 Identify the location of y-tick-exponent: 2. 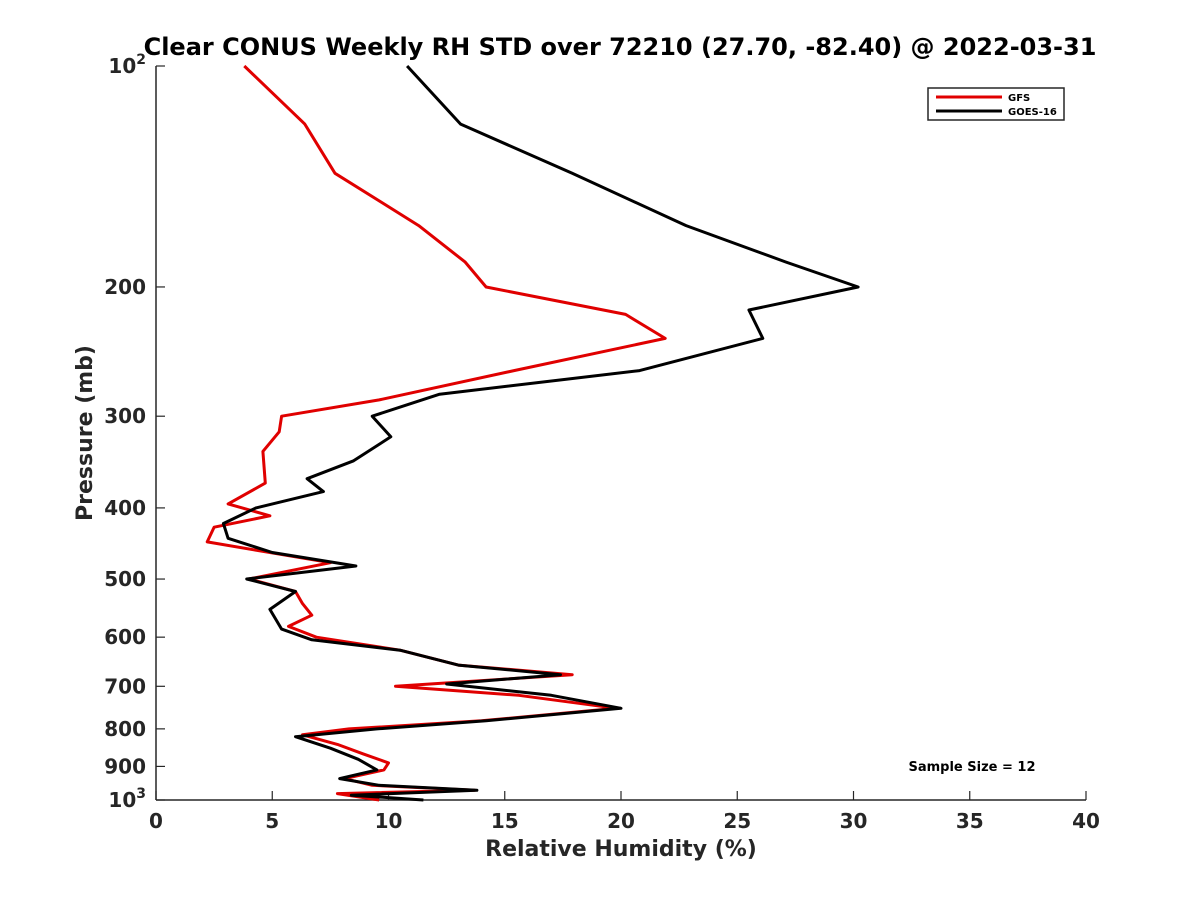
(141, 60).